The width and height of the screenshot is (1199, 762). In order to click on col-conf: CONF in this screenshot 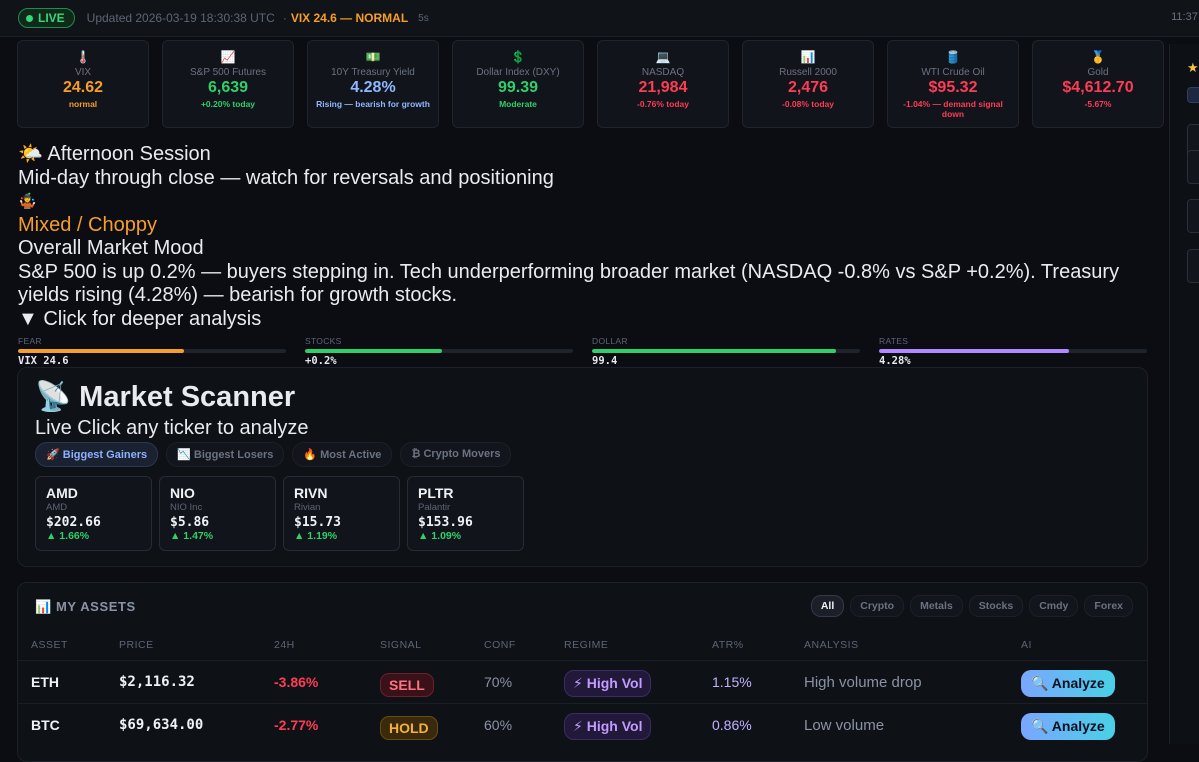, I will do `click(500, 645)`.